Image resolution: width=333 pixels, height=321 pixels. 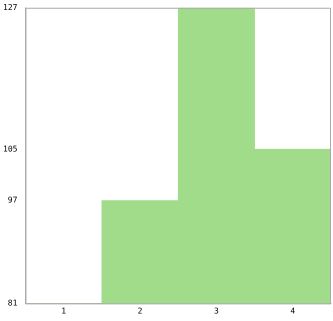 What do you see at coordinates (293, 311) in the screenshot?
I see `x-tick-label: 4` at bounding box center [293, 311].